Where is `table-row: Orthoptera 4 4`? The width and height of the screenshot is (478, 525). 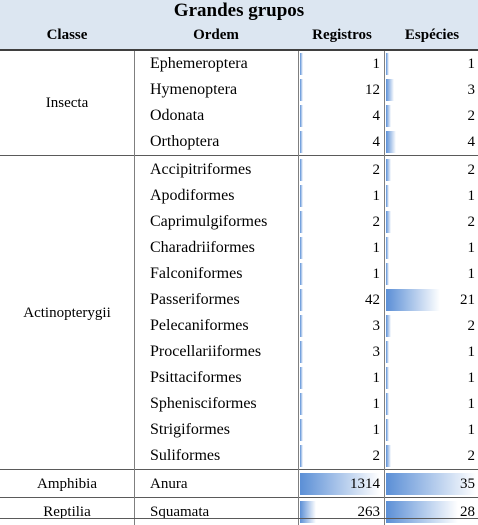 table-row: Orthoptera 4 4 is located at coordinates (239, 142).